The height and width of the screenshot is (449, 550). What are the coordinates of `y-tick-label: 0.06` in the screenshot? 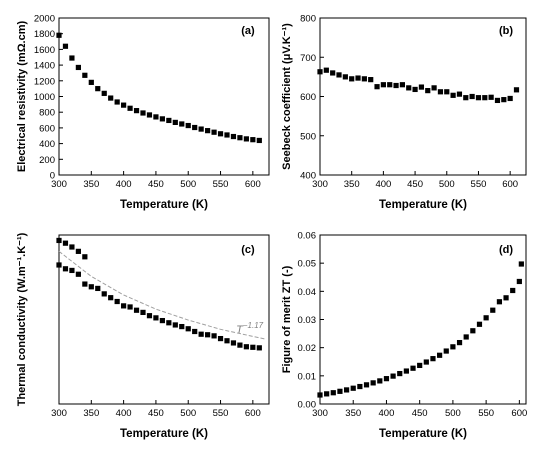 It's located at (307, 236).